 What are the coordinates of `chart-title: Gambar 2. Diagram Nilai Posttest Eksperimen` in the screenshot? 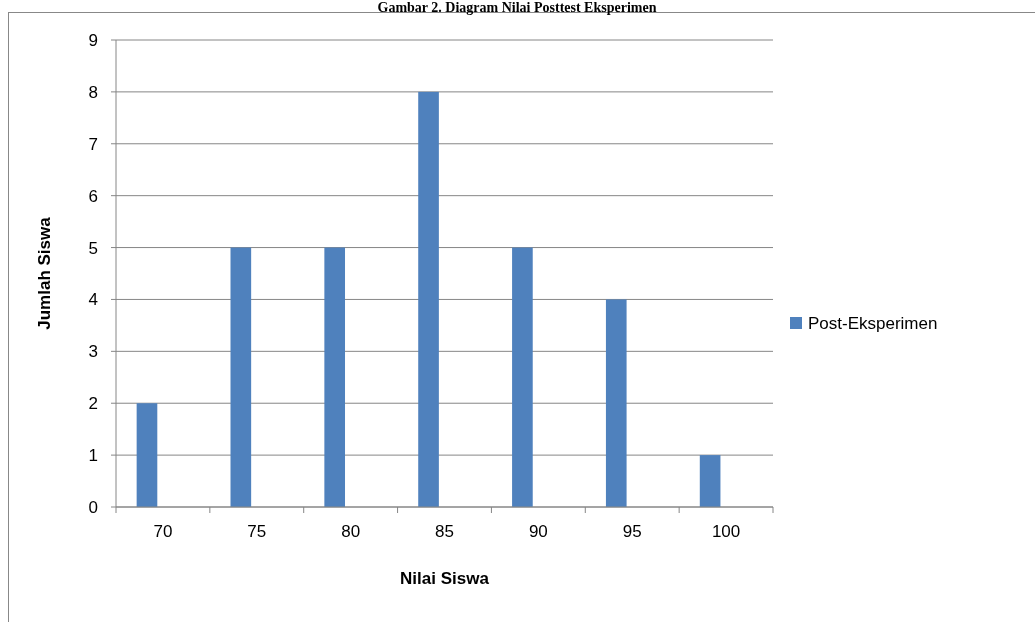 It's located at (517, 7).